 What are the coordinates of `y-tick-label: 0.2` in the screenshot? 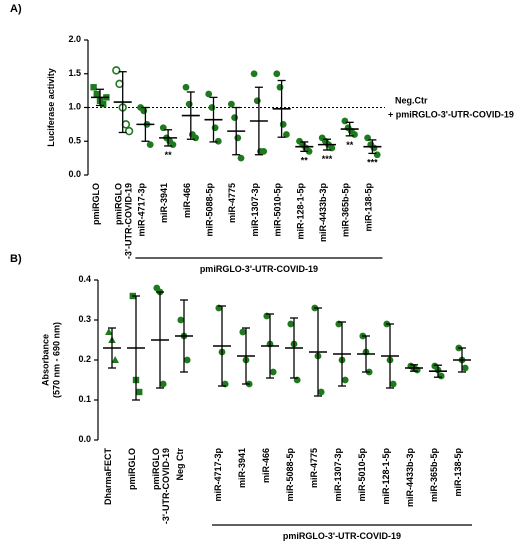 It's located at (84, 359).